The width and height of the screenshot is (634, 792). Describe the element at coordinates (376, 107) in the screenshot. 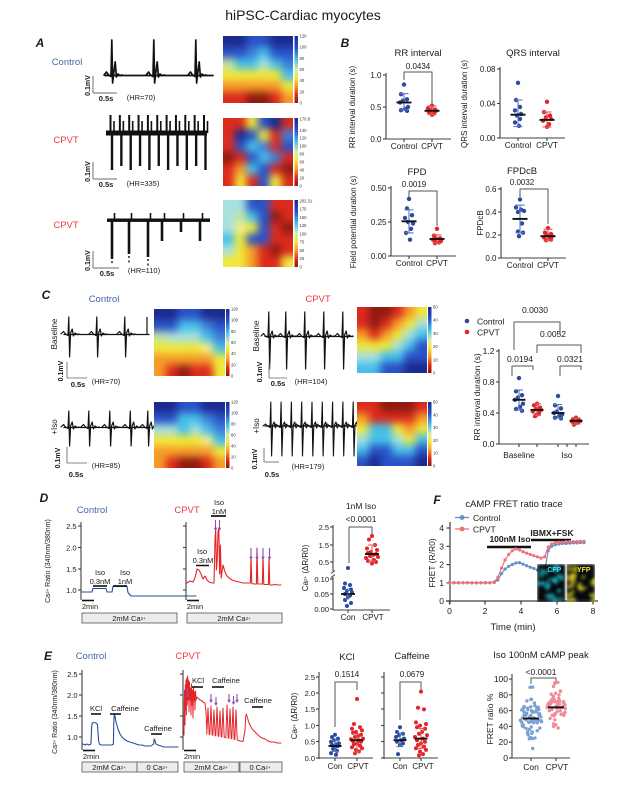

I see `svg-text: 0.5` at that location.